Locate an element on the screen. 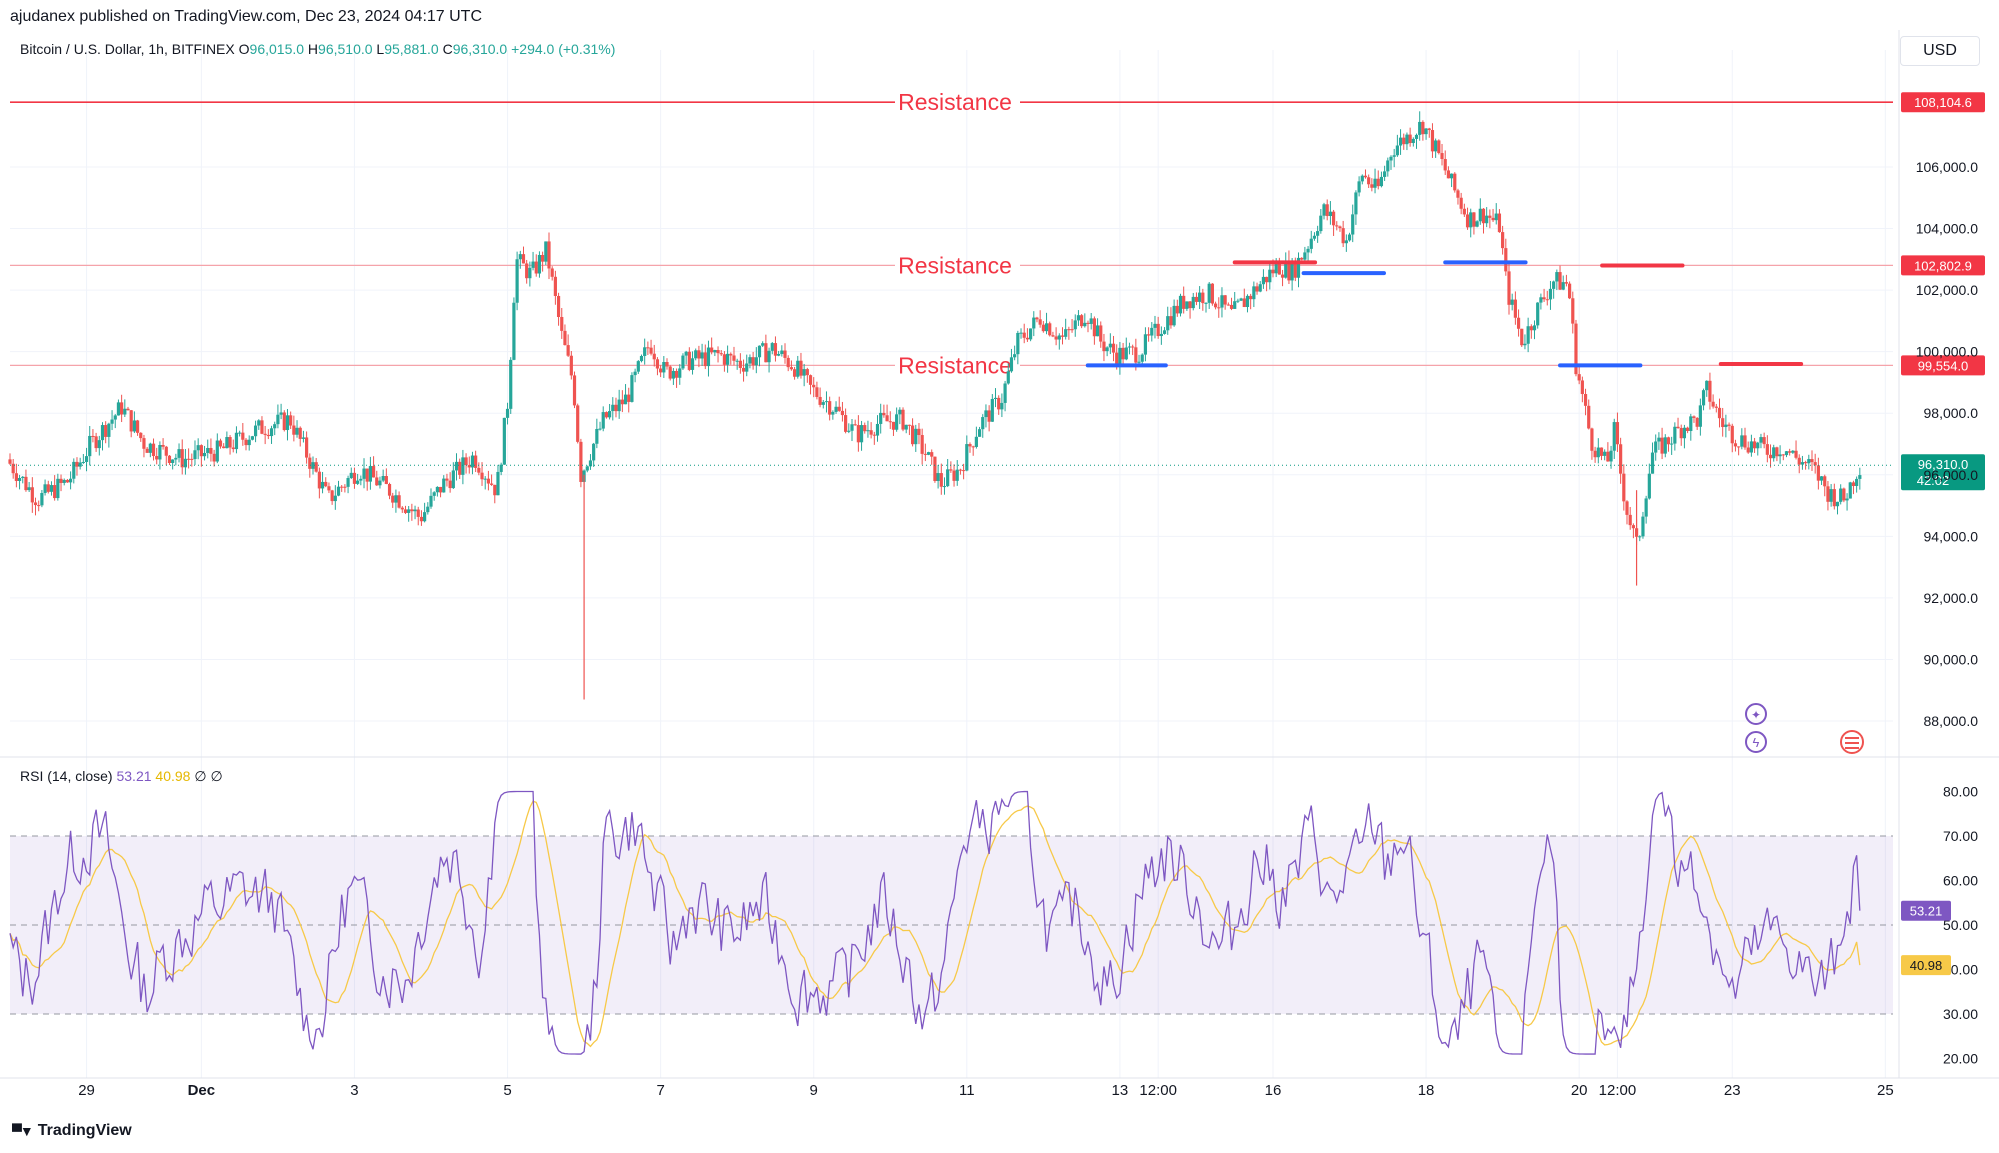 This screenshot has height=1153, width=1999. rsi-title: RSI (14, close) is located at coordinates (68, 776).